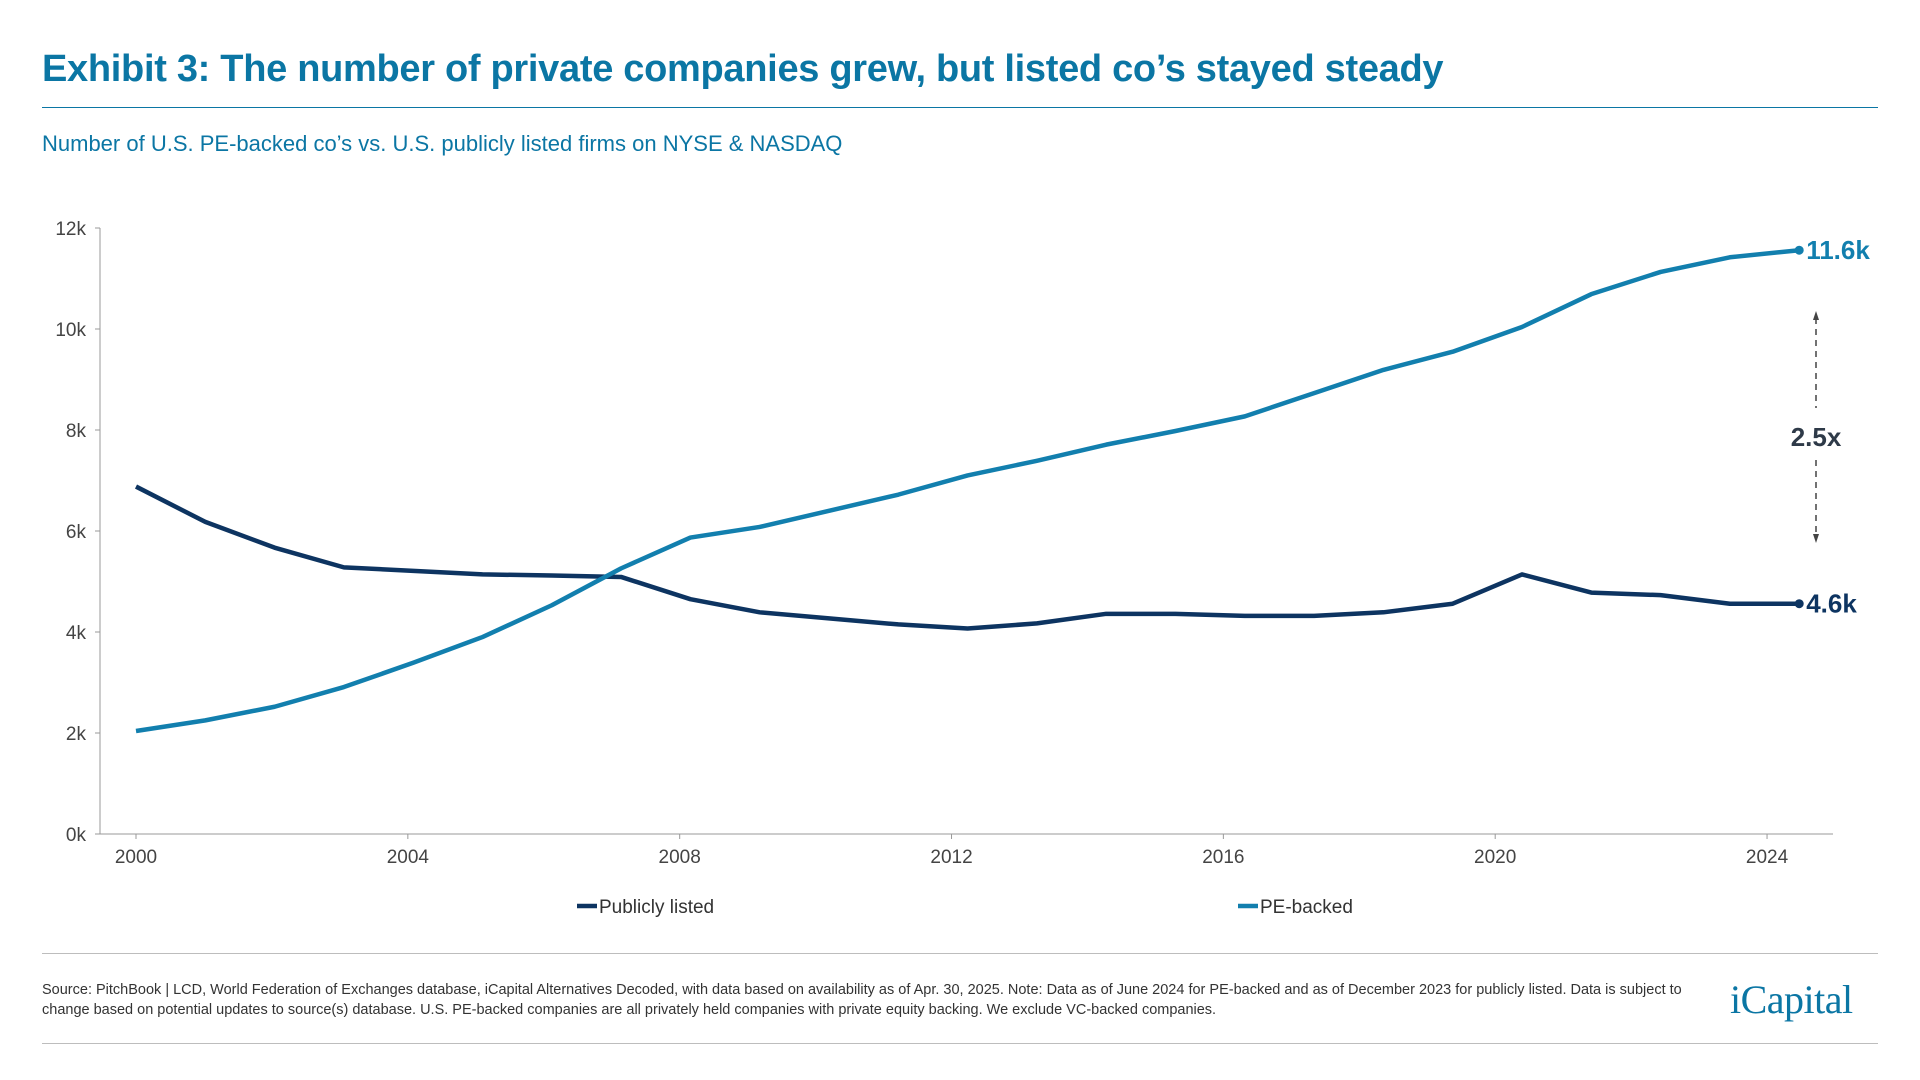 The image size is (1920, 1080). Describe the element at coordinates (1495, 857) in the screenshot. I see `x-tick-label: 2020` at that location.